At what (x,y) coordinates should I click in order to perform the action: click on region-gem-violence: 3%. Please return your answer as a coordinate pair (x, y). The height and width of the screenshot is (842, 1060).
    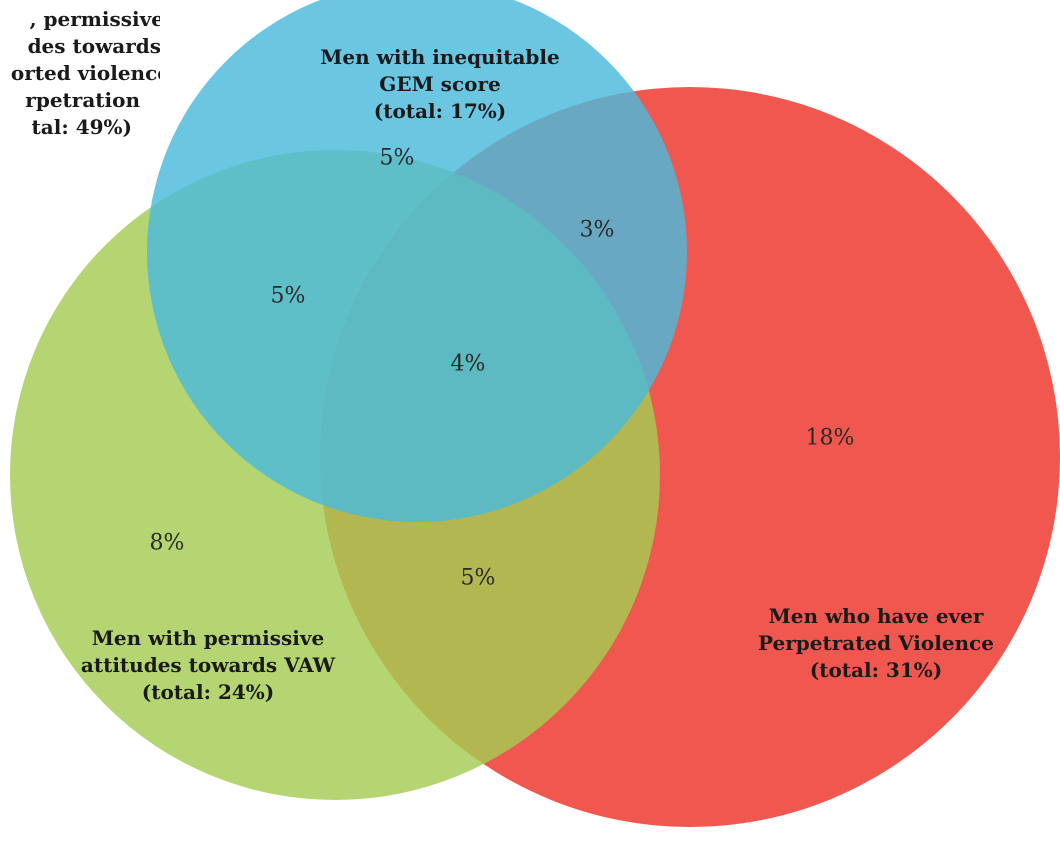
    Looking at the image, I should click on (597, 230).